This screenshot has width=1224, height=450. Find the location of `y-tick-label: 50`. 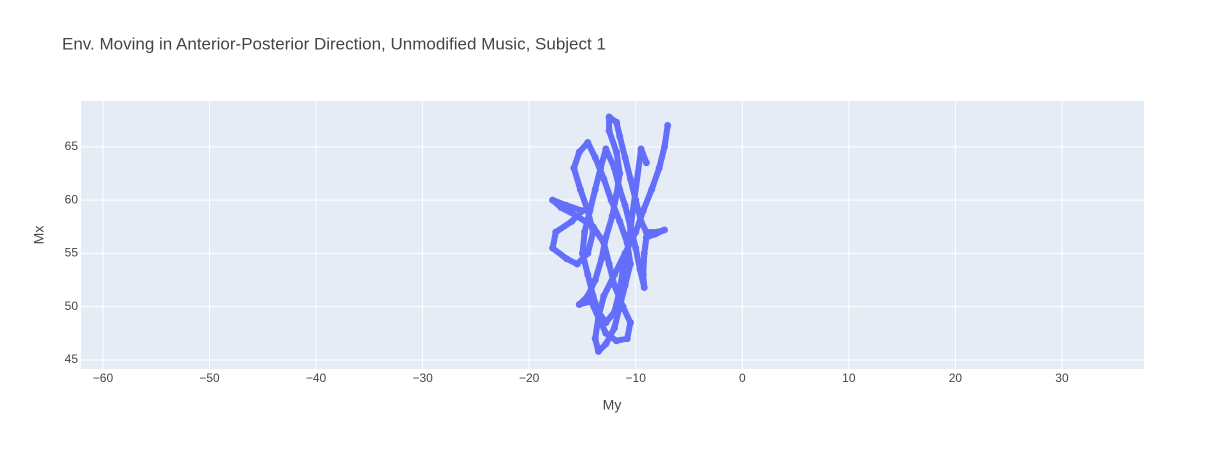

y-tick-label: 50 is located at coordinates (72, 306).